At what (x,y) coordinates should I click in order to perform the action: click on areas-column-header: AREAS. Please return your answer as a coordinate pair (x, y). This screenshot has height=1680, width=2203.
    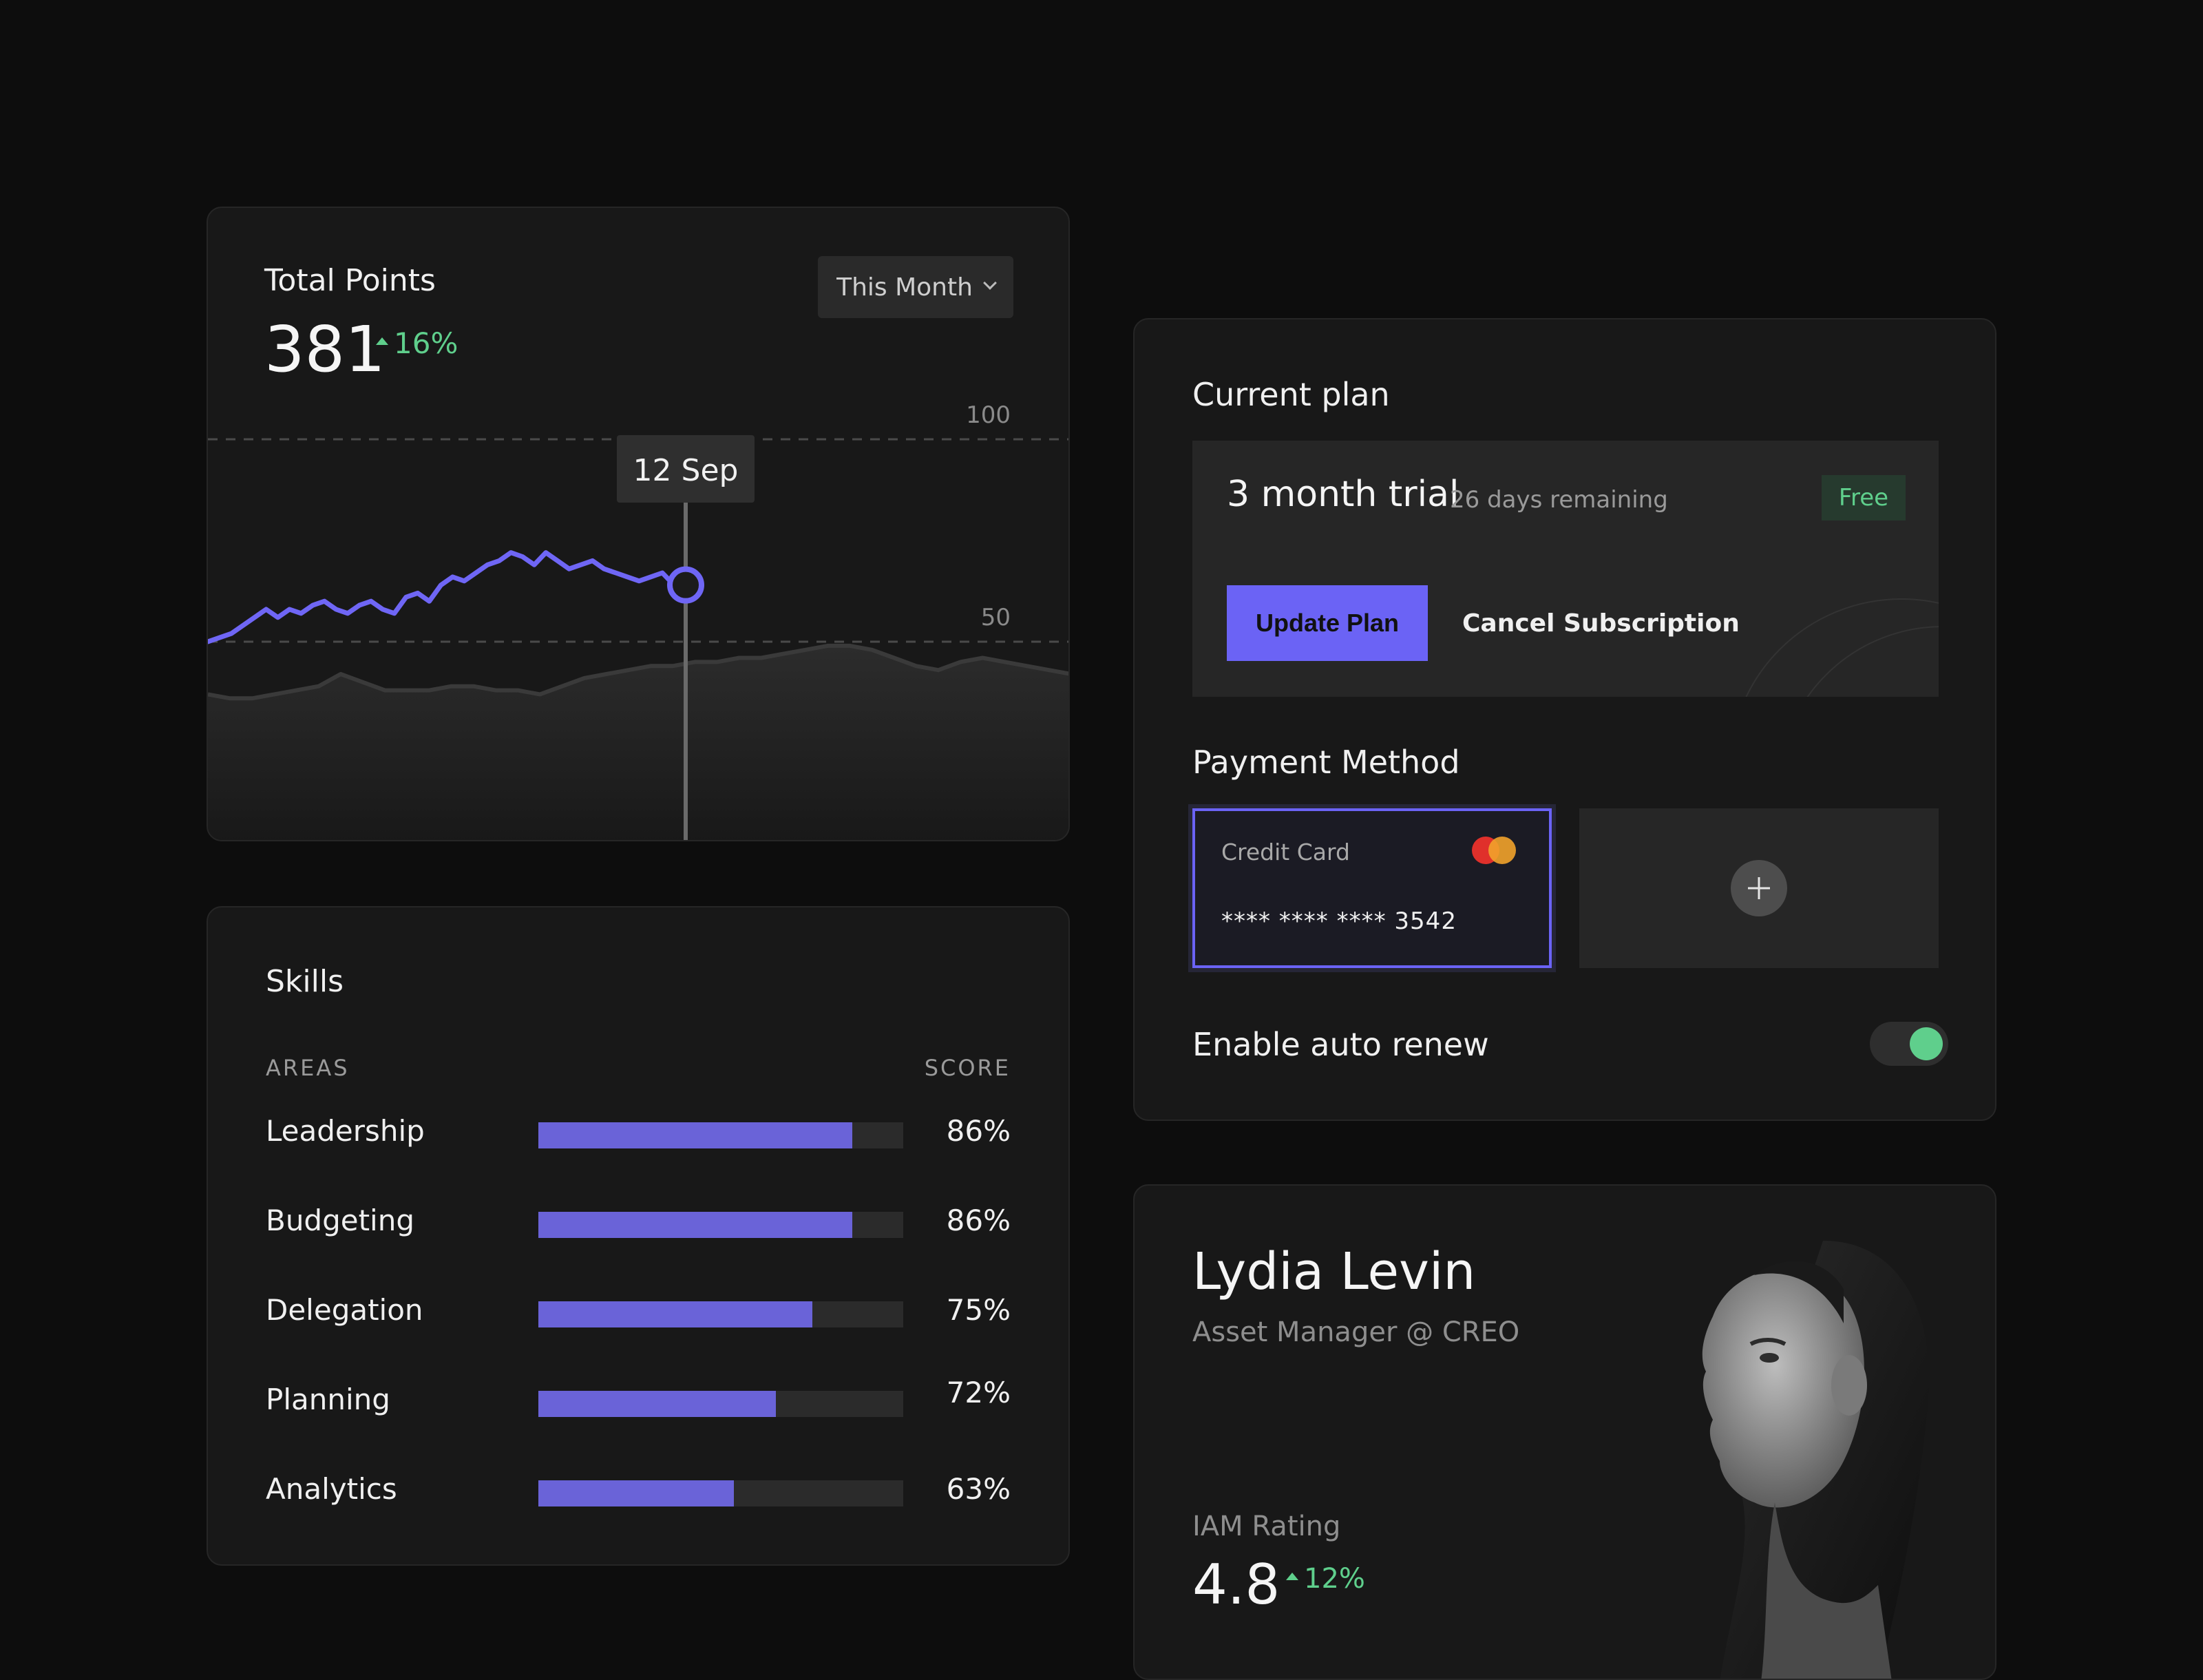
    Looking at the image, I should click on (308, 1068).